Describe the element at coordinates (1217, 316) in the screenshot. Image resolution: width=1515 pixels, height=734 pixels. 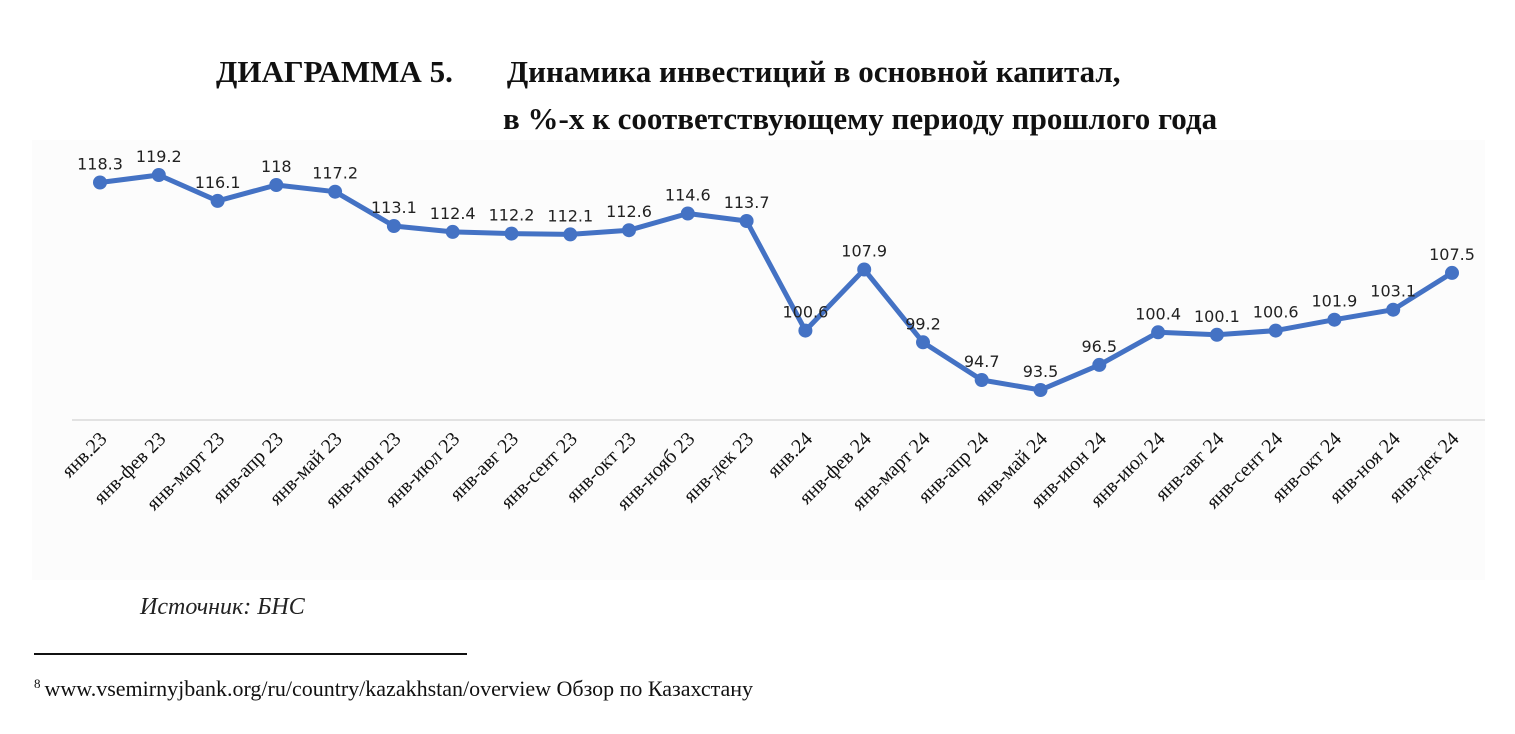
I see `data-label: 100.1` at that location.